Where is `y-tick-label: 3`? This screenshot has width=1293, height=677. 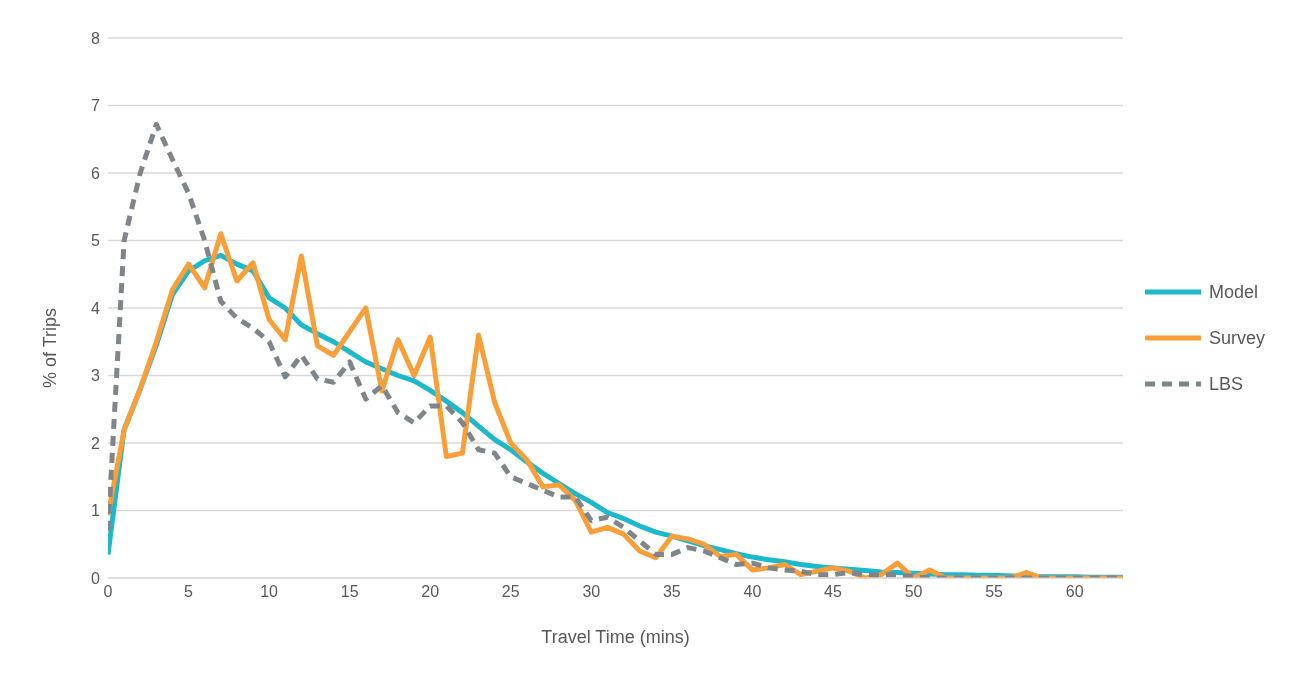
y-tick-label: 3 is located at coordinates (96, 376).